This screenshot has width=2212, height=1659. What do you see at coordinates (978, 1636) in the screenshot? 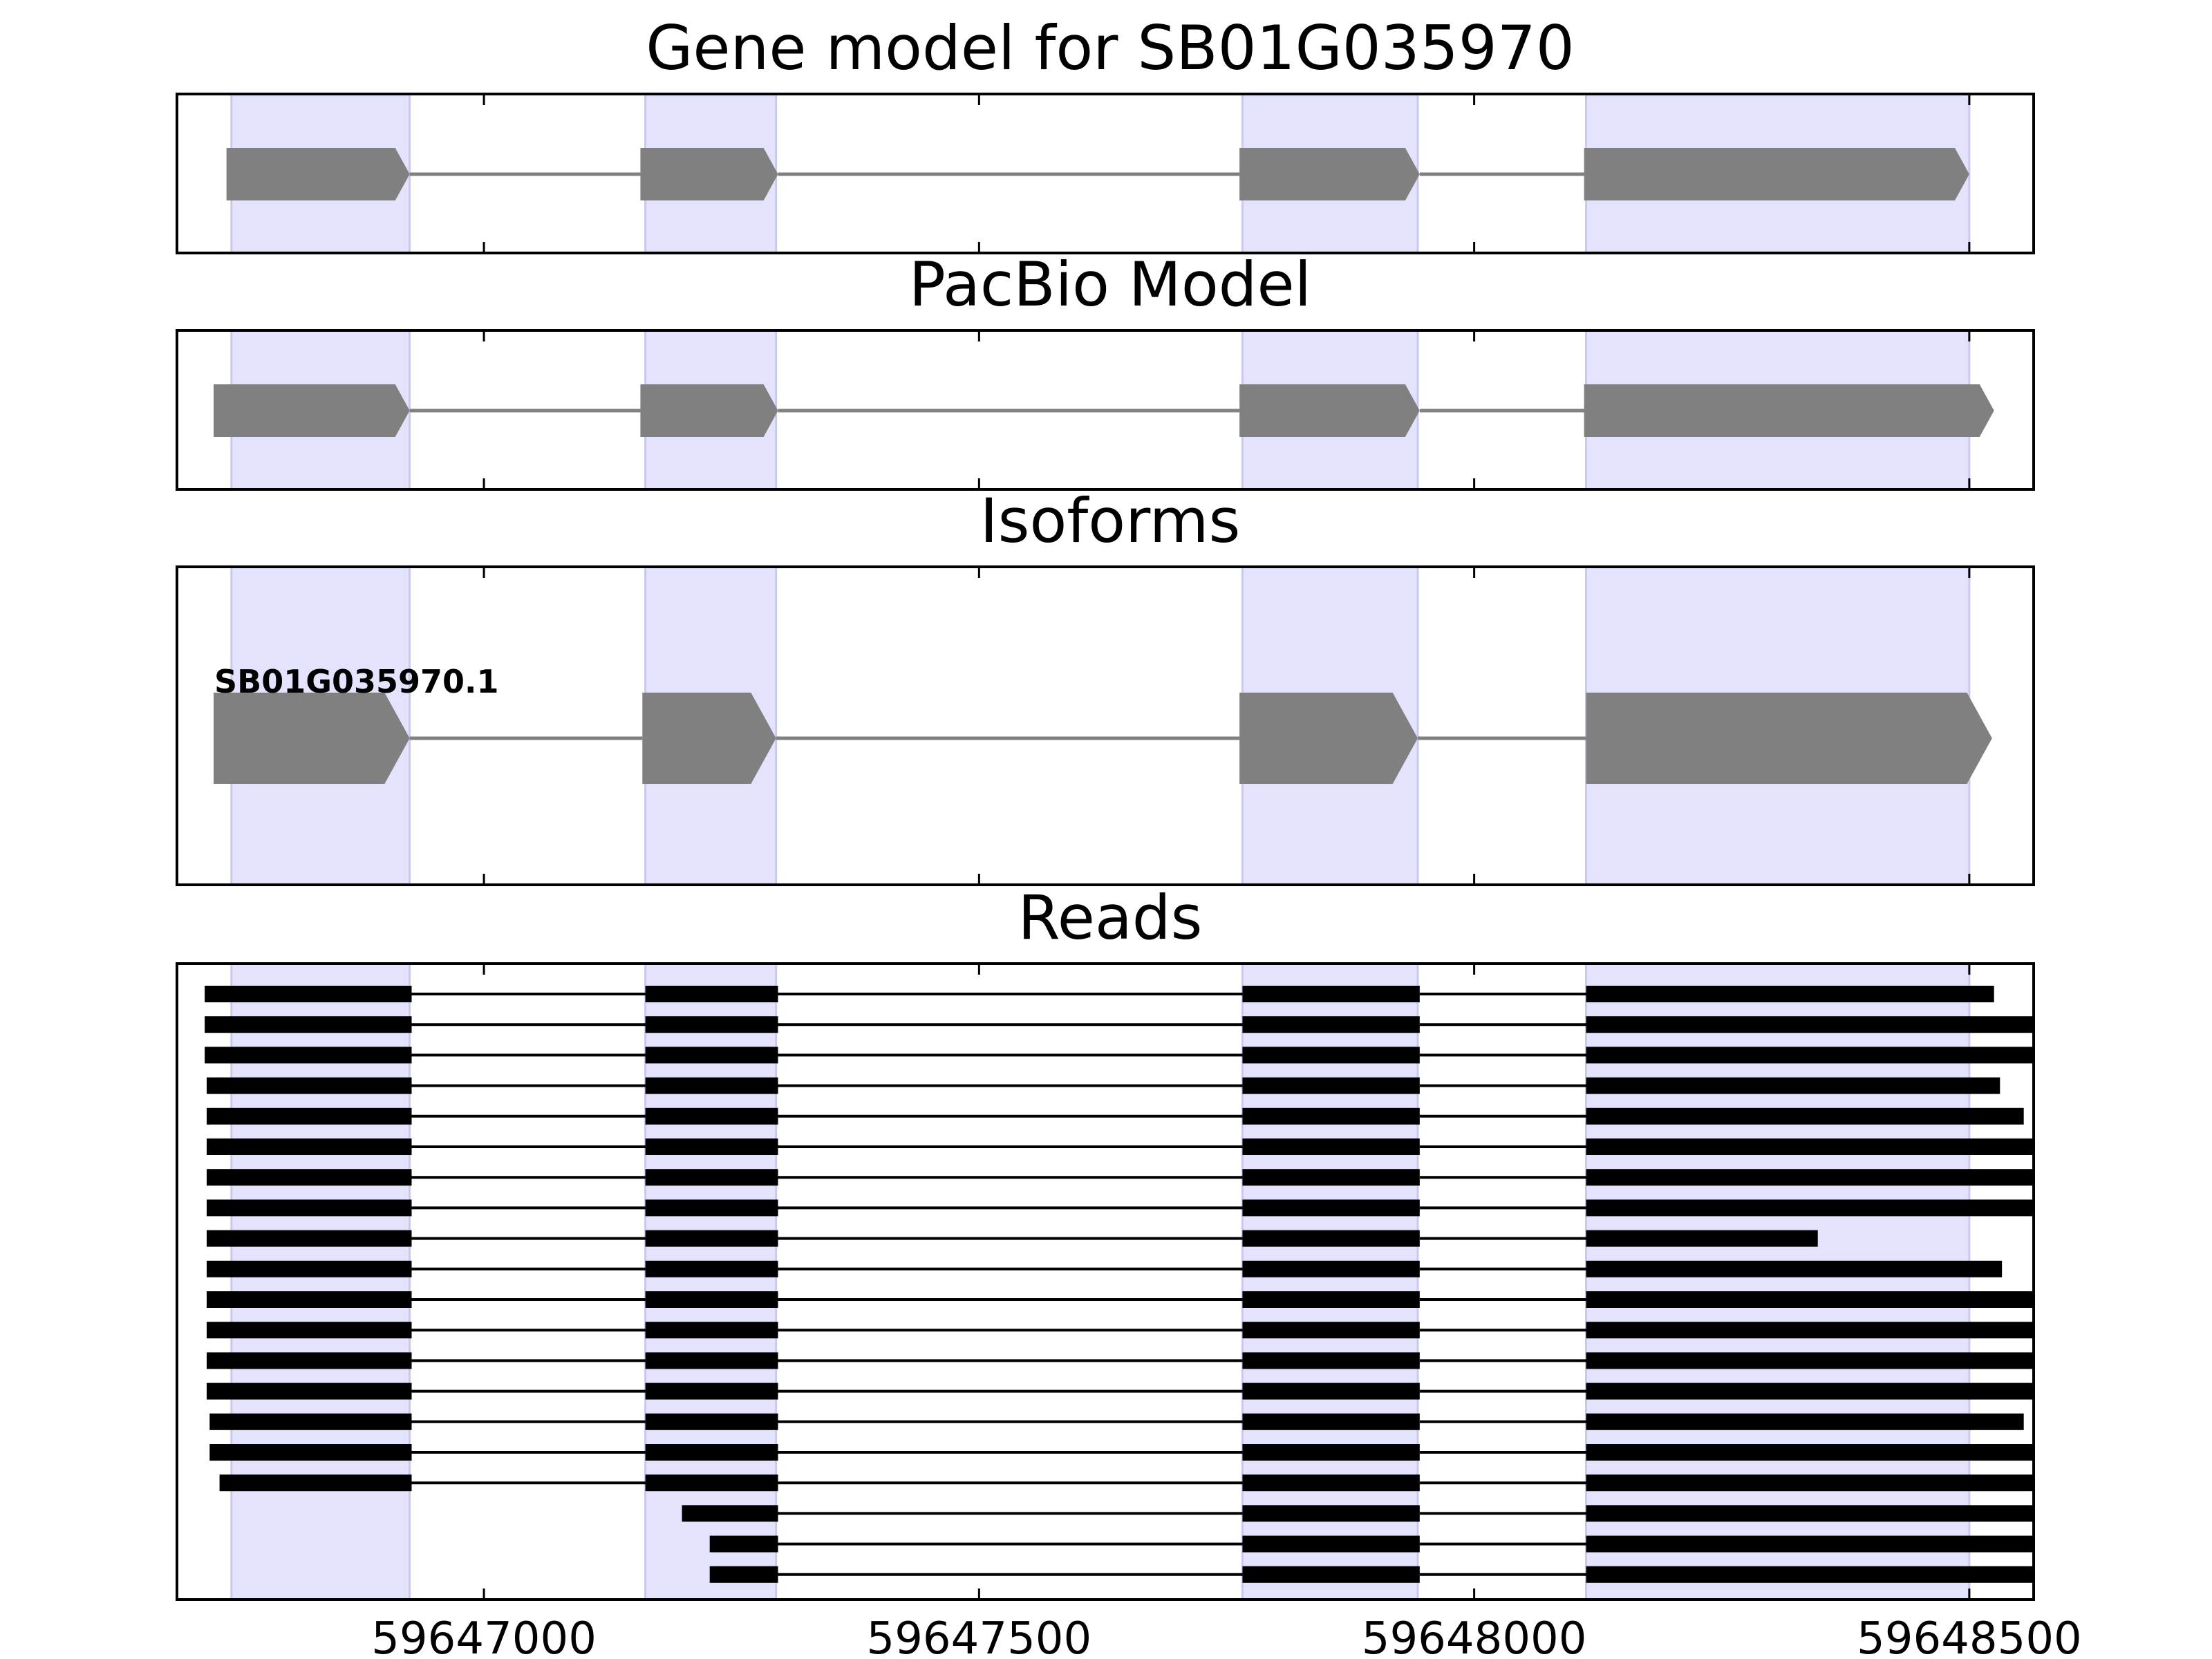
I see `x-tick-label: 59647500` at bounding box center [978, 1636].